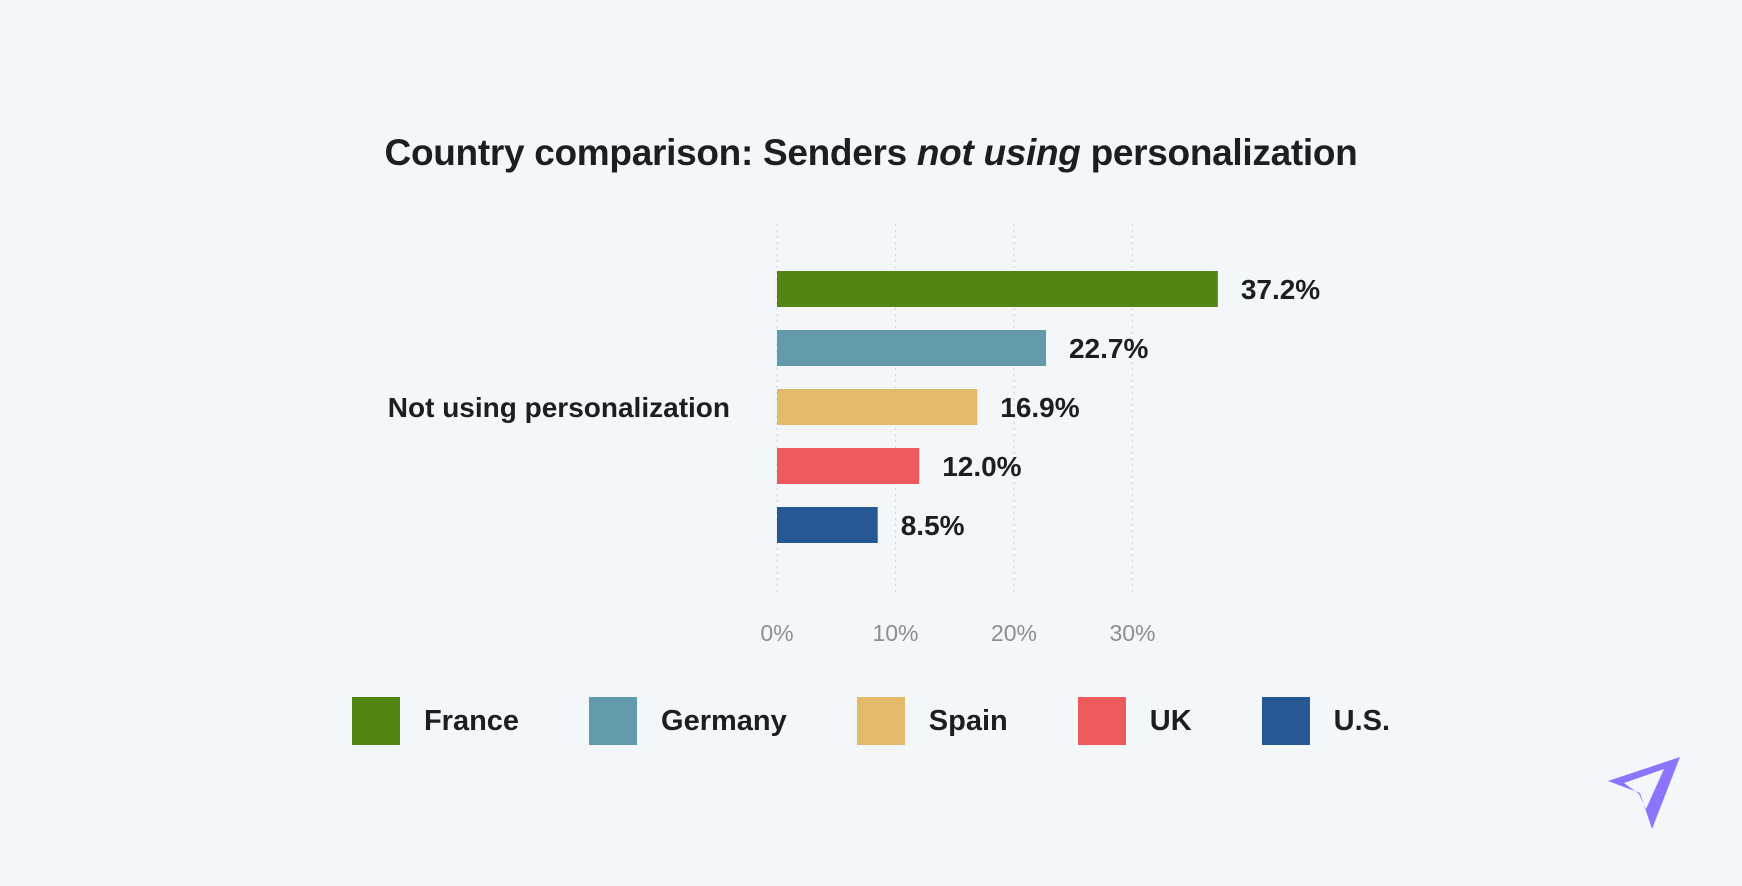 The height and width of the screenshot is (886, 1742). Describe the element at coordinates (968, 720) in the screenshot. I see `legend-label: Spain` at that location.